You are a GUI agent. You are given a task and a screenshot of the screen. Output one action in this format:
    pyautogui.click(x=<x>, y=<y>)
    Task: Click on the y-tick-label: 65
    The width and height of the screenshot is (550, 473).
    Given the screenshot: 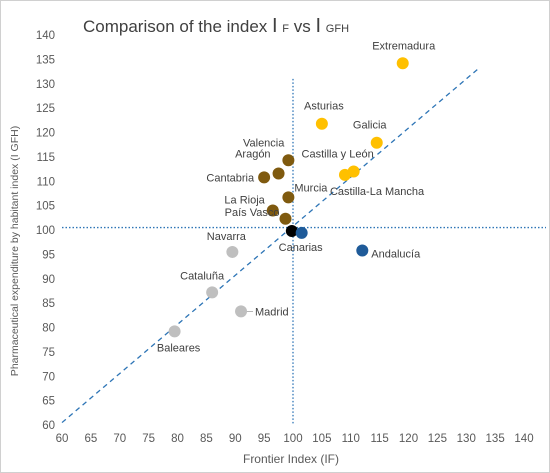 What is the action you would take?
    pyautogui.click(x=48, y=402)
    